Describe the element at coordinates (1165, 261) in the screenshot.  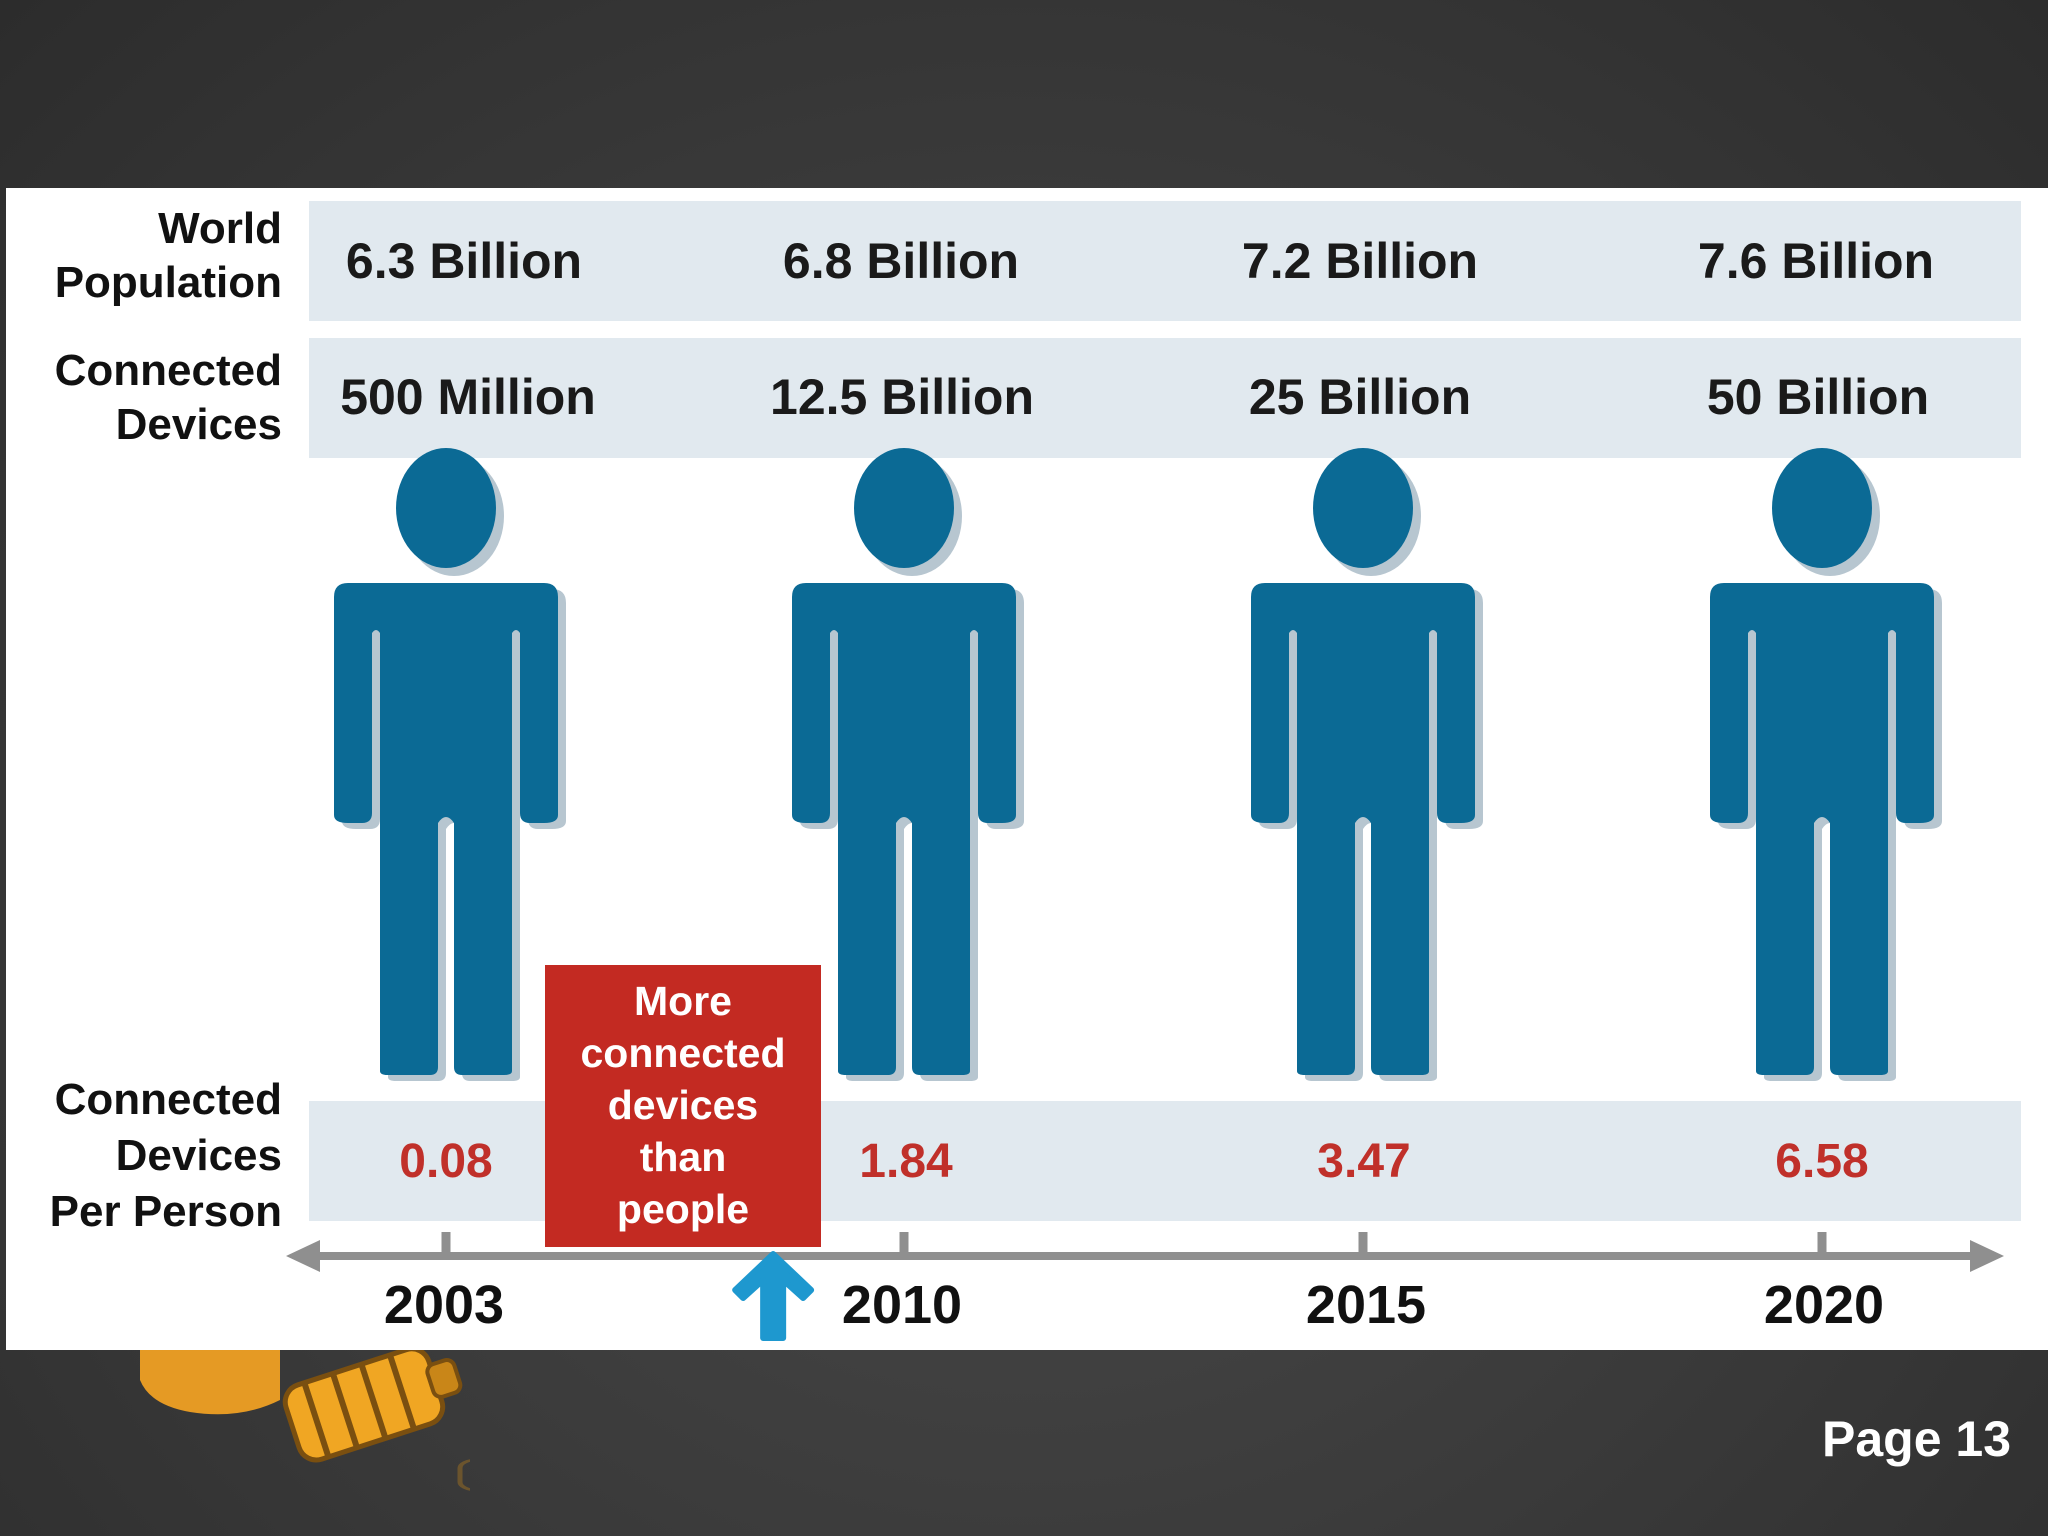
I see `world-population-band` at that location.